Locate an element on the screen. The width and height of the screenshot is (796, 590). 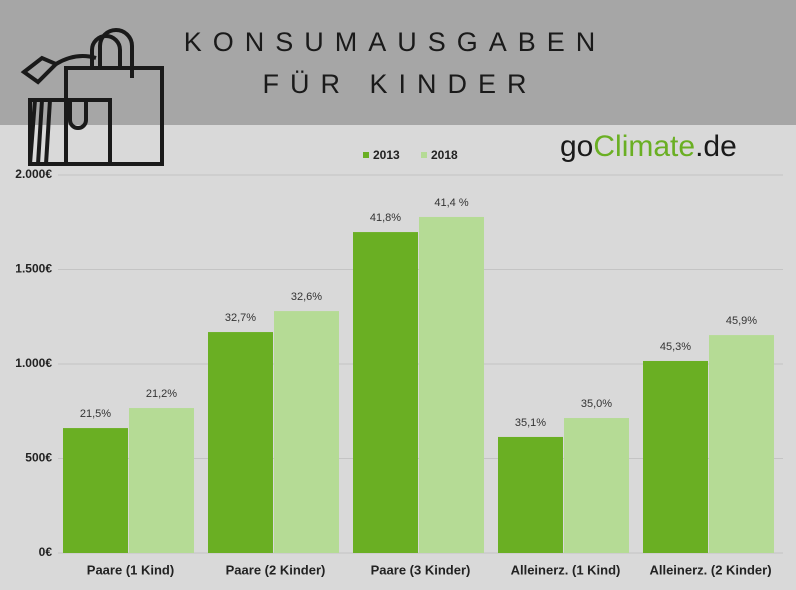
x-tick-label: Paare (2 Kinder) is located at coordinates (276, 569).